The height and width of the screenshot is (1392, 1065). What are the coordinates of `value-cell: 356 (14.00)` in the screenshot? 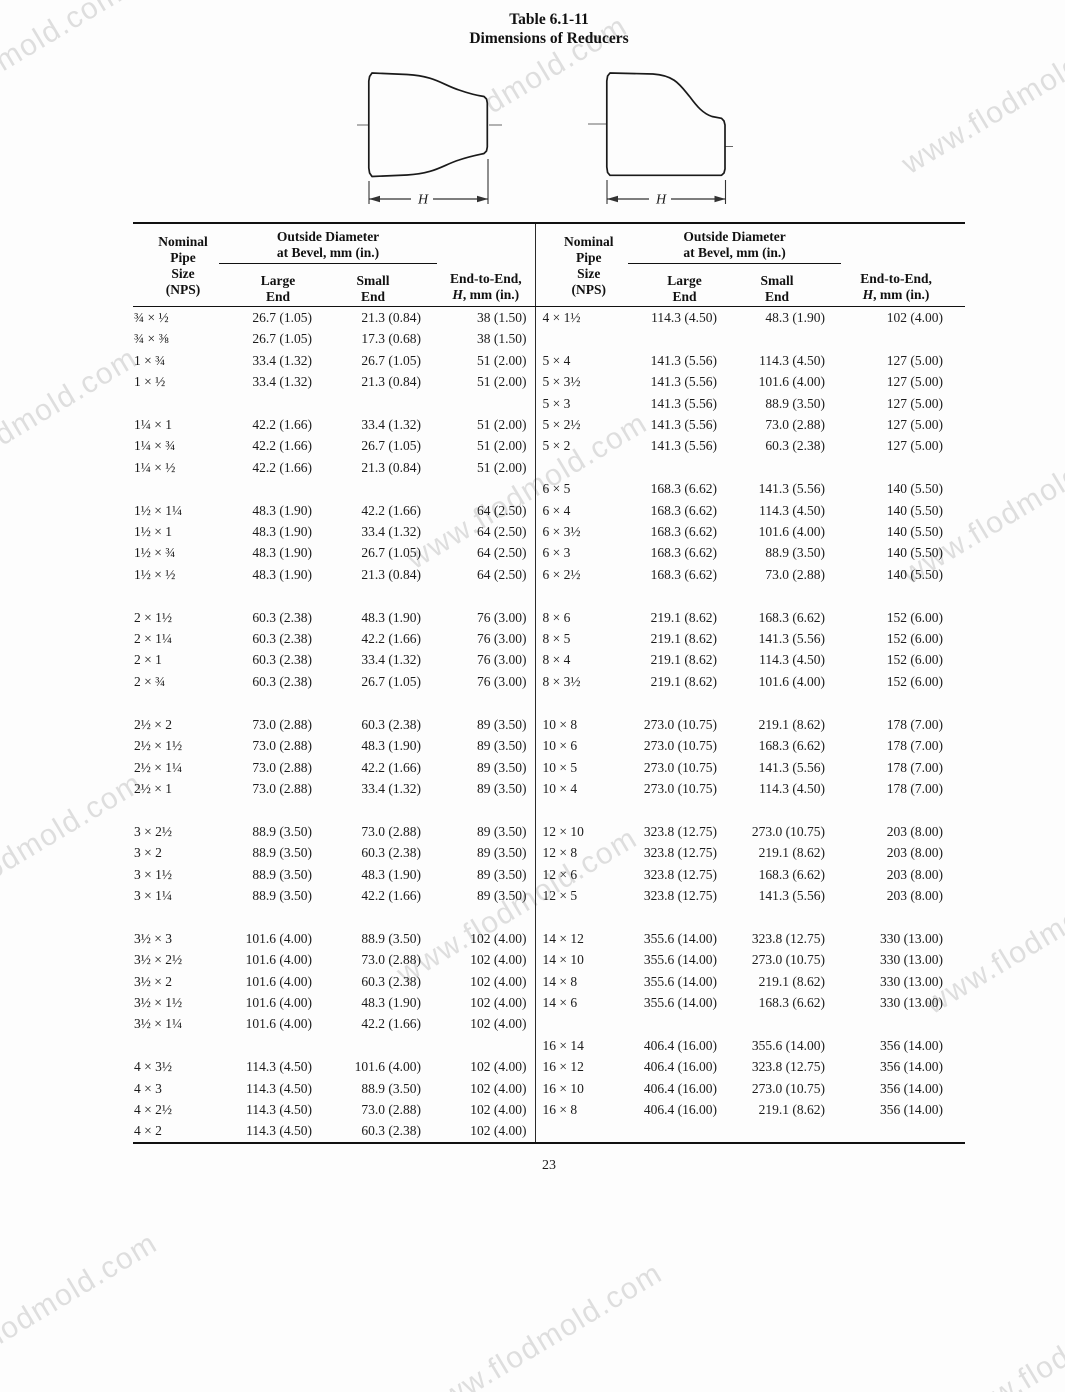 It's located at (912, 1088).